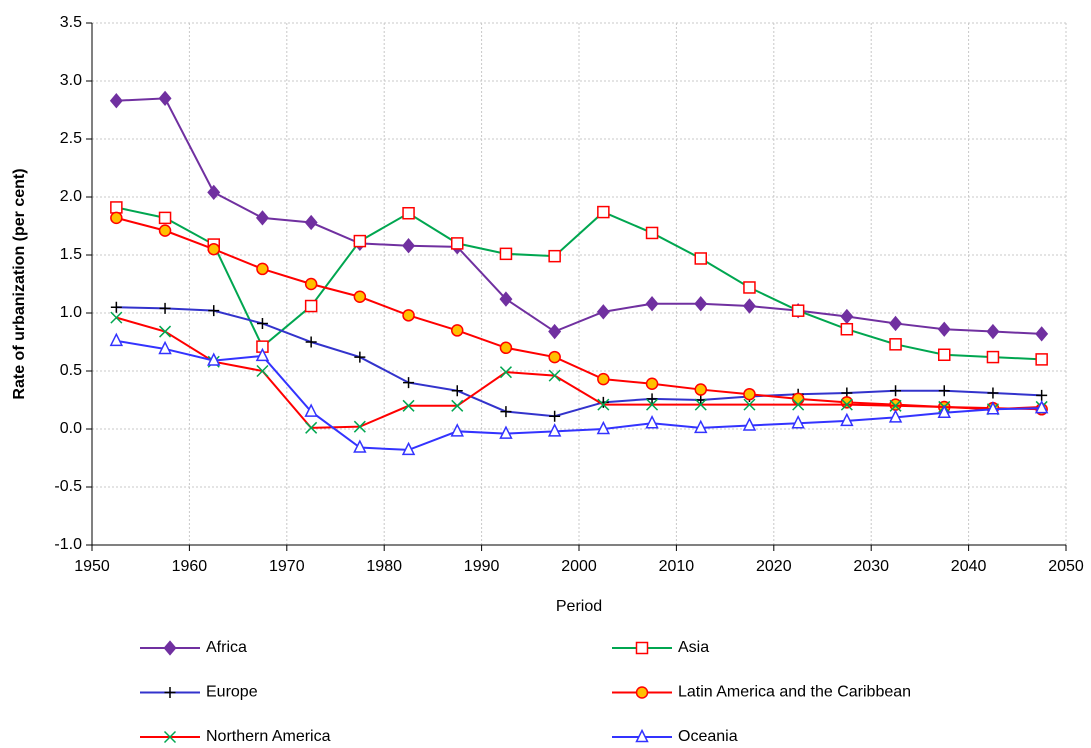 The width and height of the screenshot is (1091, 748). I want to click on y-axis-label: Rate of urbanization (per cent), so click(19, 283).